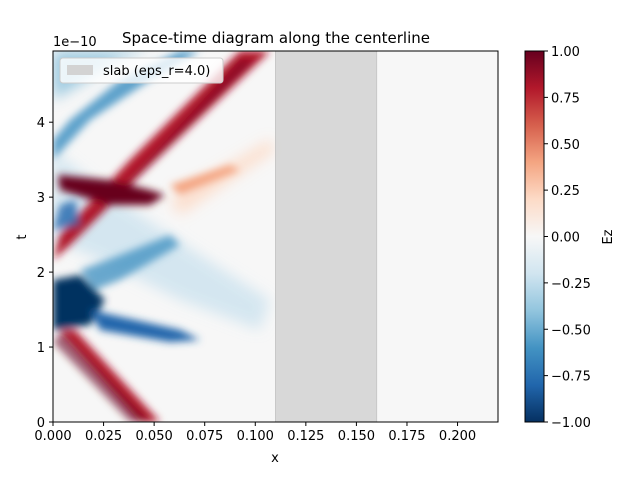 Image resolution: width=640 pixels, height=480 pixels. Describe the element at coordinates (565, 52) in the screenshot. I see `colorbar-tick-label: 1.00` at that location.